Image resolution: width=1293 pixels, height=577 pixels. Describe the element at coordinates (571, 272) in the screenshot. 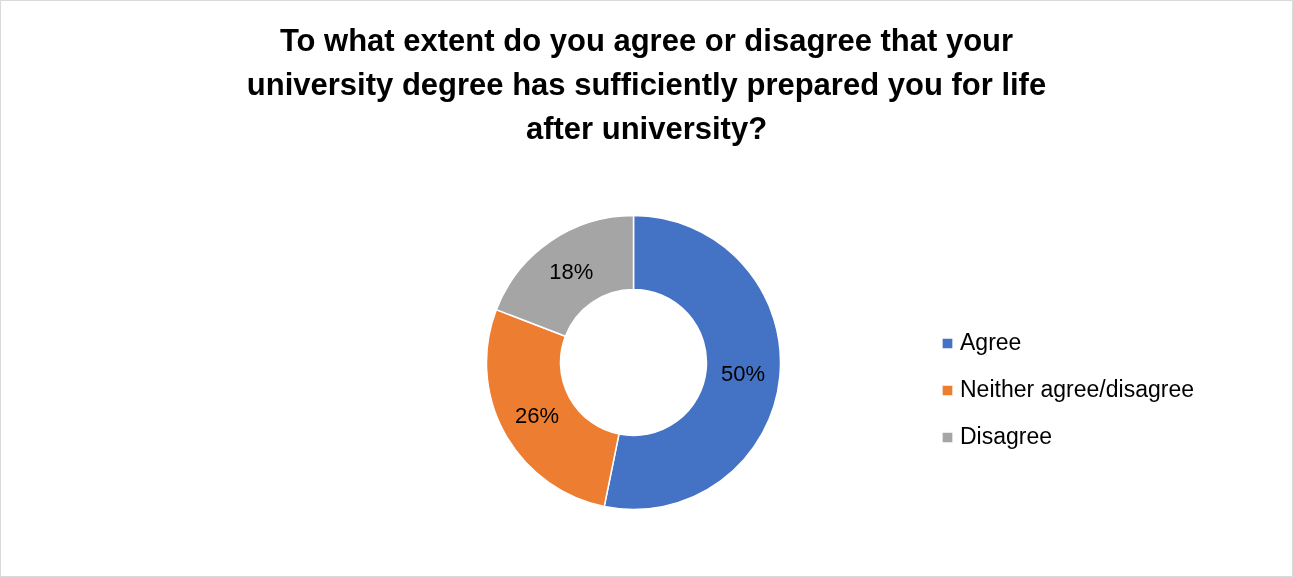

I see `data-label: 18%` at that location.